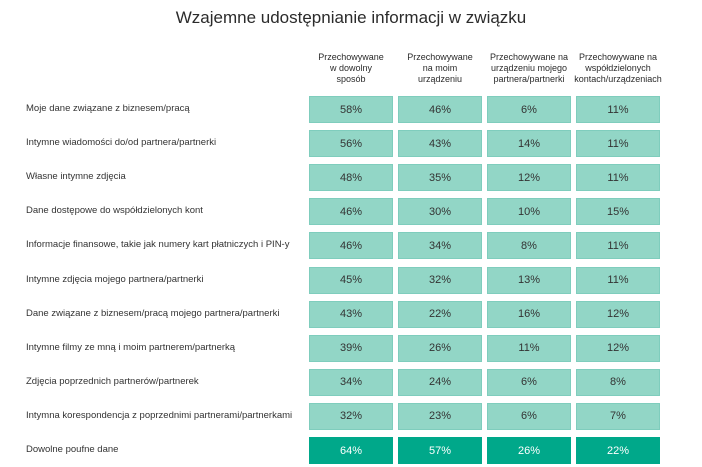  What do you see at coordinates (351, 178) in the screenshot?
I see `table-cell: 48%` at bounding box center [351, 178].